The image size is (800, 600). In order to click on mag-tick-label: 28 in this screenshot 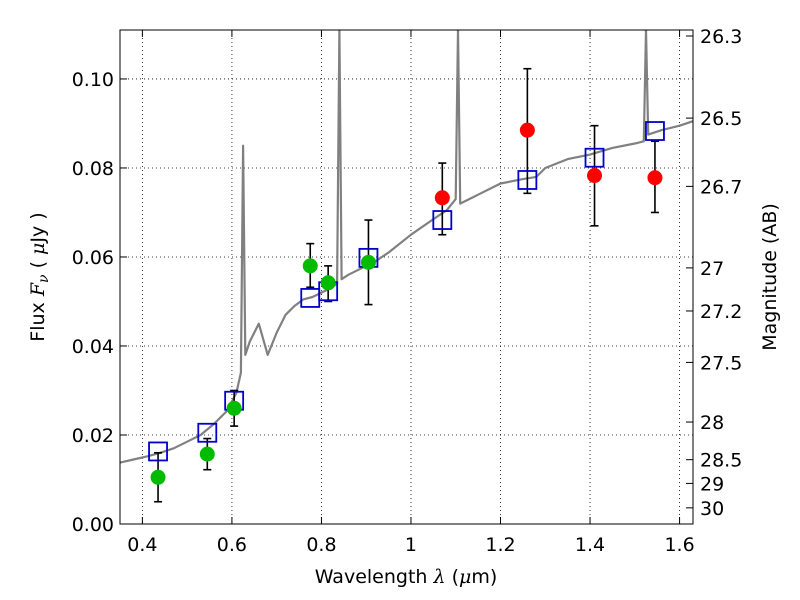, I will do `click(712, 423)`.